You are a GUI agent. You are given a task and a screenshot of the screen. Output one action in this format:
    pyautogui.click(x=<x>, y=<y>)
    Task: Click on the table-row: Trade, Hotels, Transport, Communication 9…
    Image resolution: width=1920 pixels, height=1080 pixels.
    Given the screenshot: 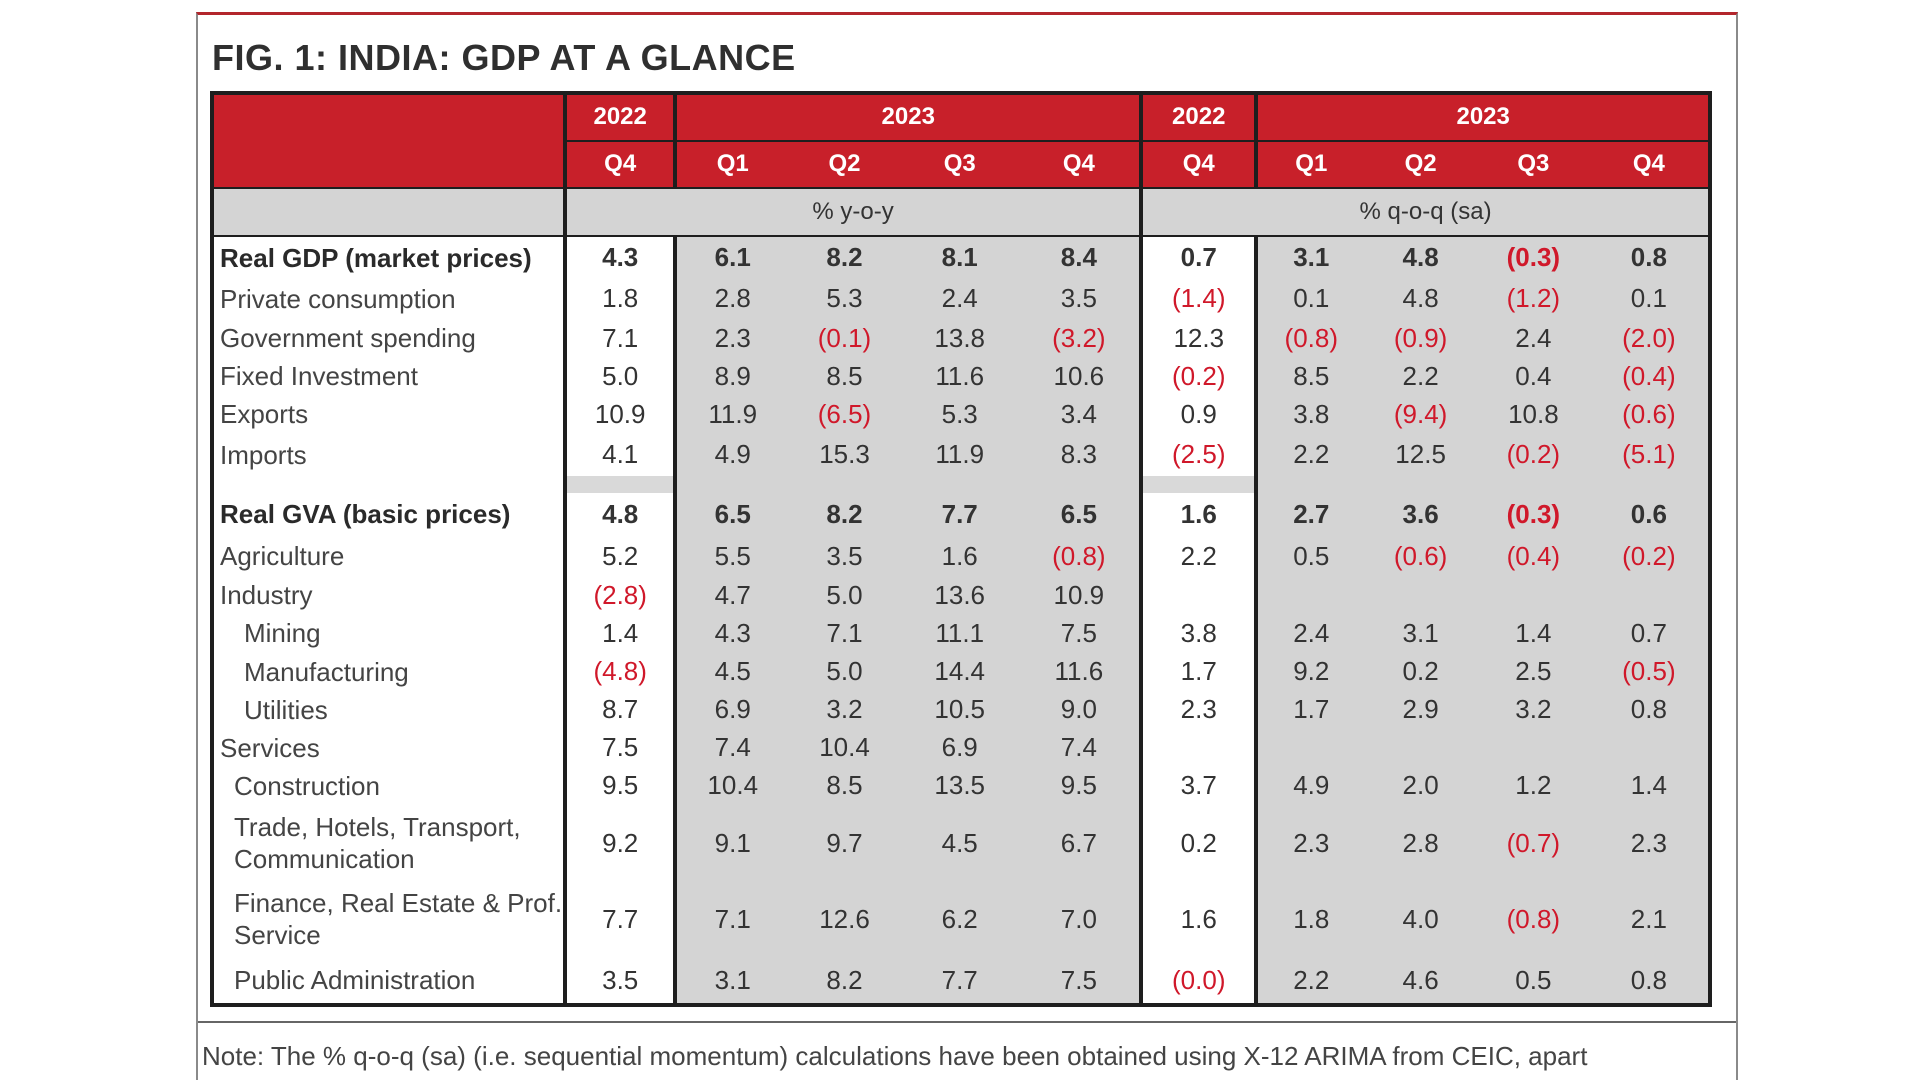 What is the action you would take?
    pyautogui.click(x=961, y=843)
    